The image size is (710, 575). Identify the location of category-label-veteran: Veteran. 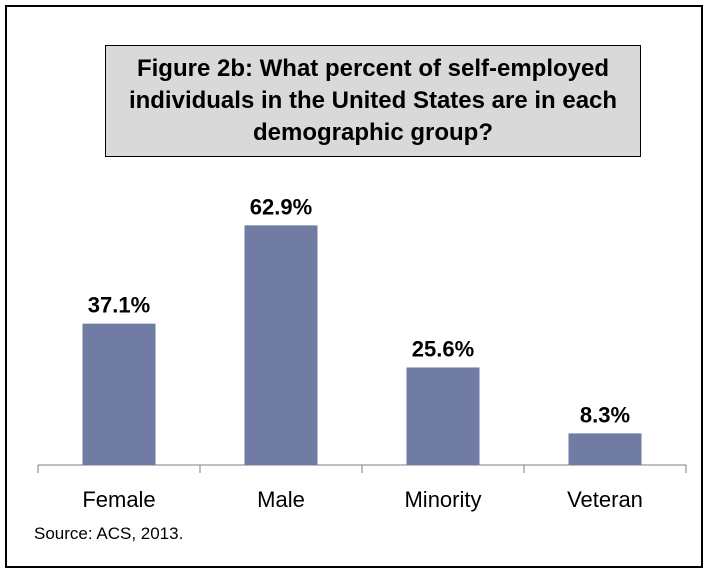
(605, 499).